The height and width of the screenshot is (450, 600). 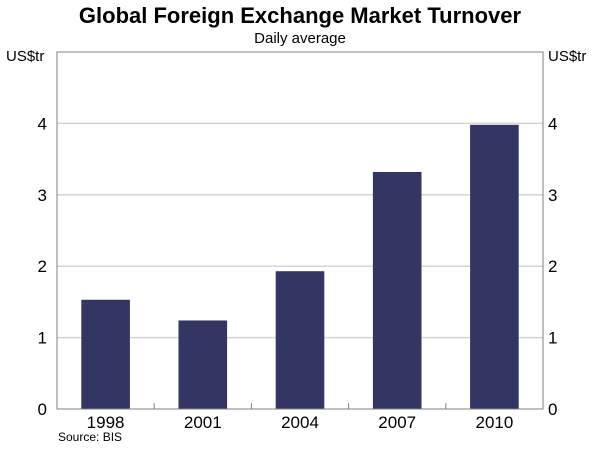 I want to click on y-tick-label-left: 0, so click(x=42, y=409).